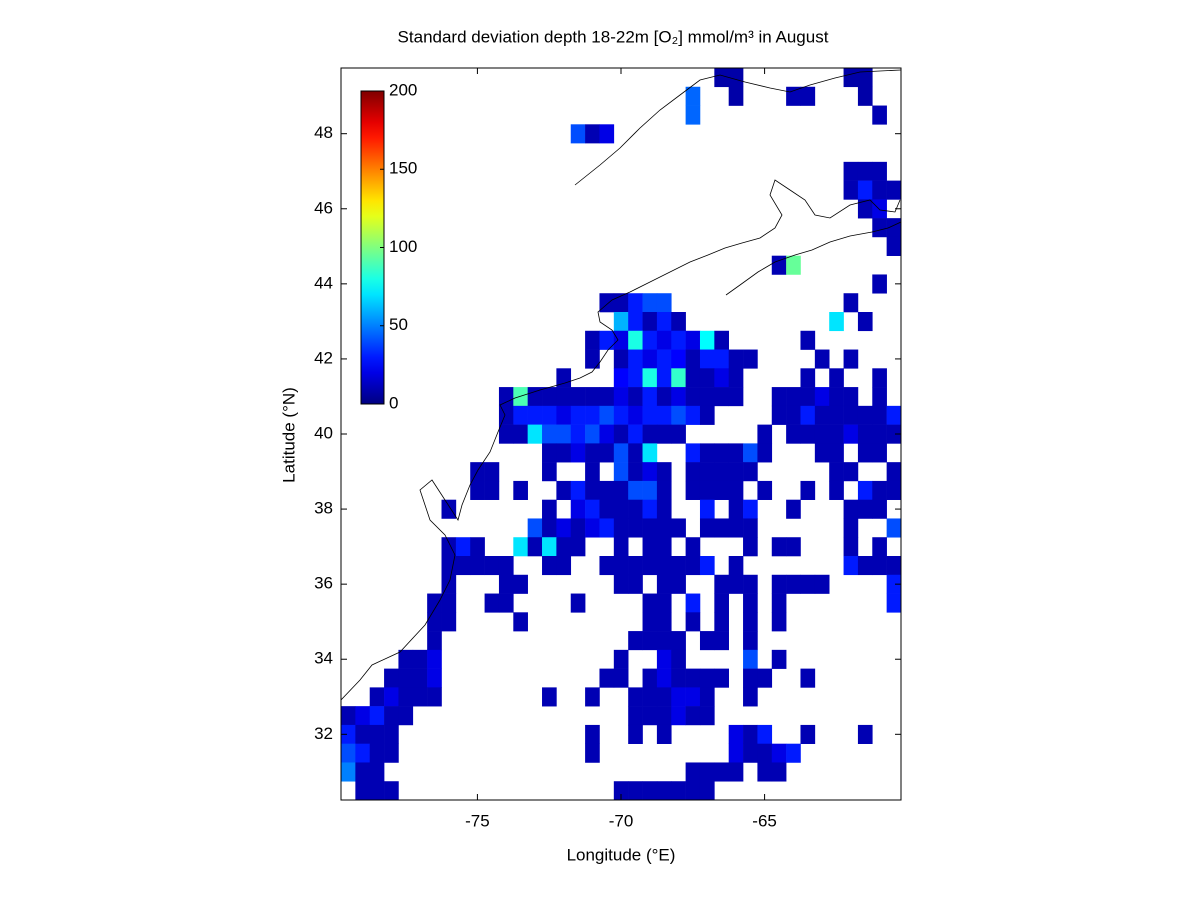 This screenshot has width=1200, height=900. What do you see at coordinates (323, 357) in the screenshot?
I see `y-tick-label: 42` at bounding box center [323, 357].